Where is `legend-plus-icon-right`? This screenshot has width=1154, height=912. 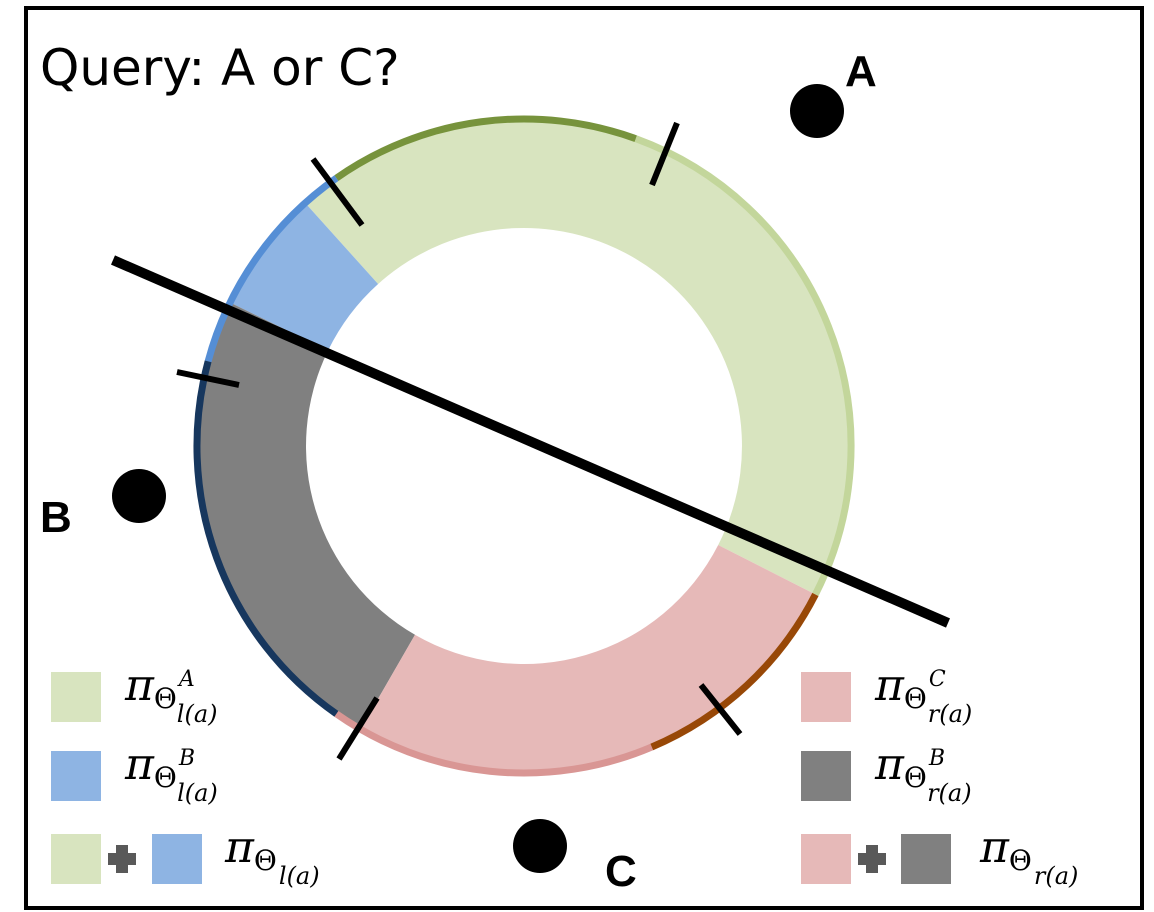 legend-plus-icon-right is located at coordinates (872, 859).